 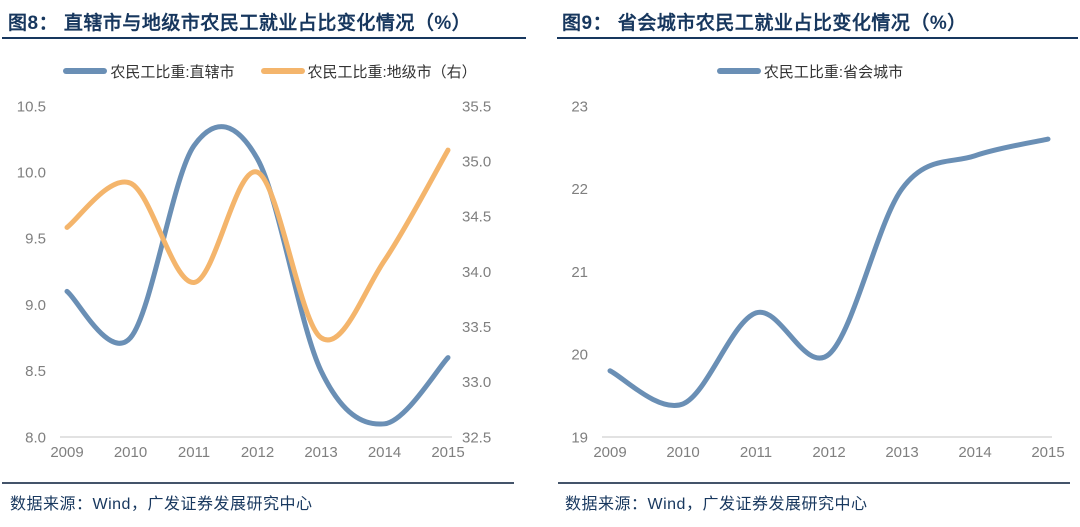 What do you see at coordinates (392, 72) in the screenshot?
I see `legend-label-dijishi: 农民工比重:地级市（右）` at bounding box center [392, 72].